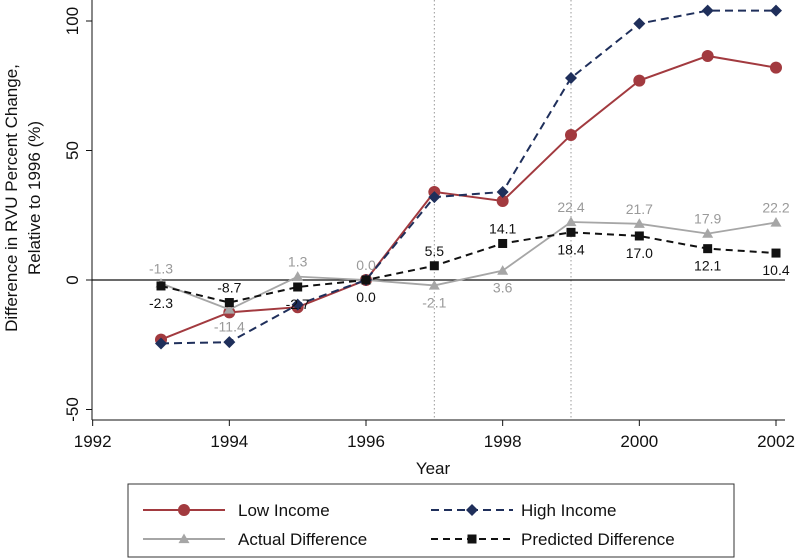 The image size is (800, 560). What do you see at coordinates (472, 510) in the screenshot?
I see `legend-marker-high` at bounding box center [472, 510].